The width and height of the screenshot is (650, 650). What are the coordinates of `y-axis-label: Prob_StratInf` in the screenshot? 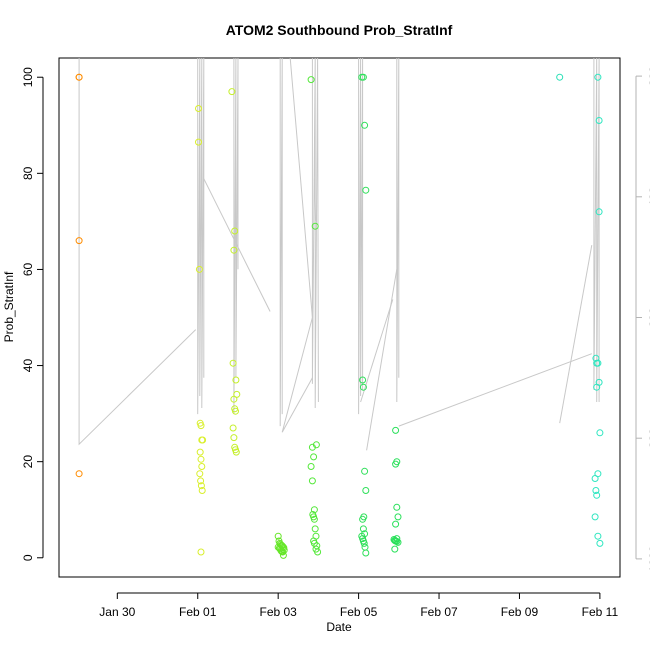 It's located at (9, 306).